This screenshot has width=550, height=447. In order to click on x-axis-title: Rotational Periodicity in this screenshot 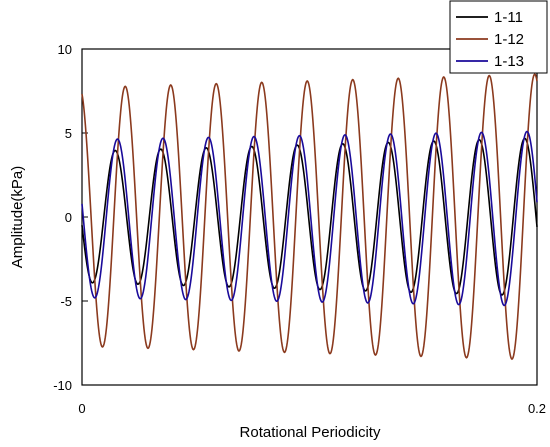, I will do `click(310, 432)`.